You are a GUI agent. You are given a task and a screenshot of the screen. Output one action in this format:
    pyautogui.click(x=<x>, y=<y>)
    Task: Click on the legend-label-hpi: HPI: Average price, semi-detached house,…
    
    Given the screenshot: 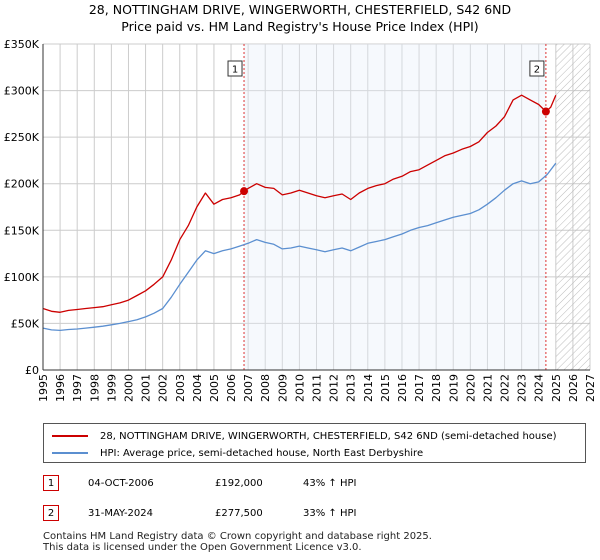 What is the action you would take?
    pyautogui.click(x=262, y=453)
    